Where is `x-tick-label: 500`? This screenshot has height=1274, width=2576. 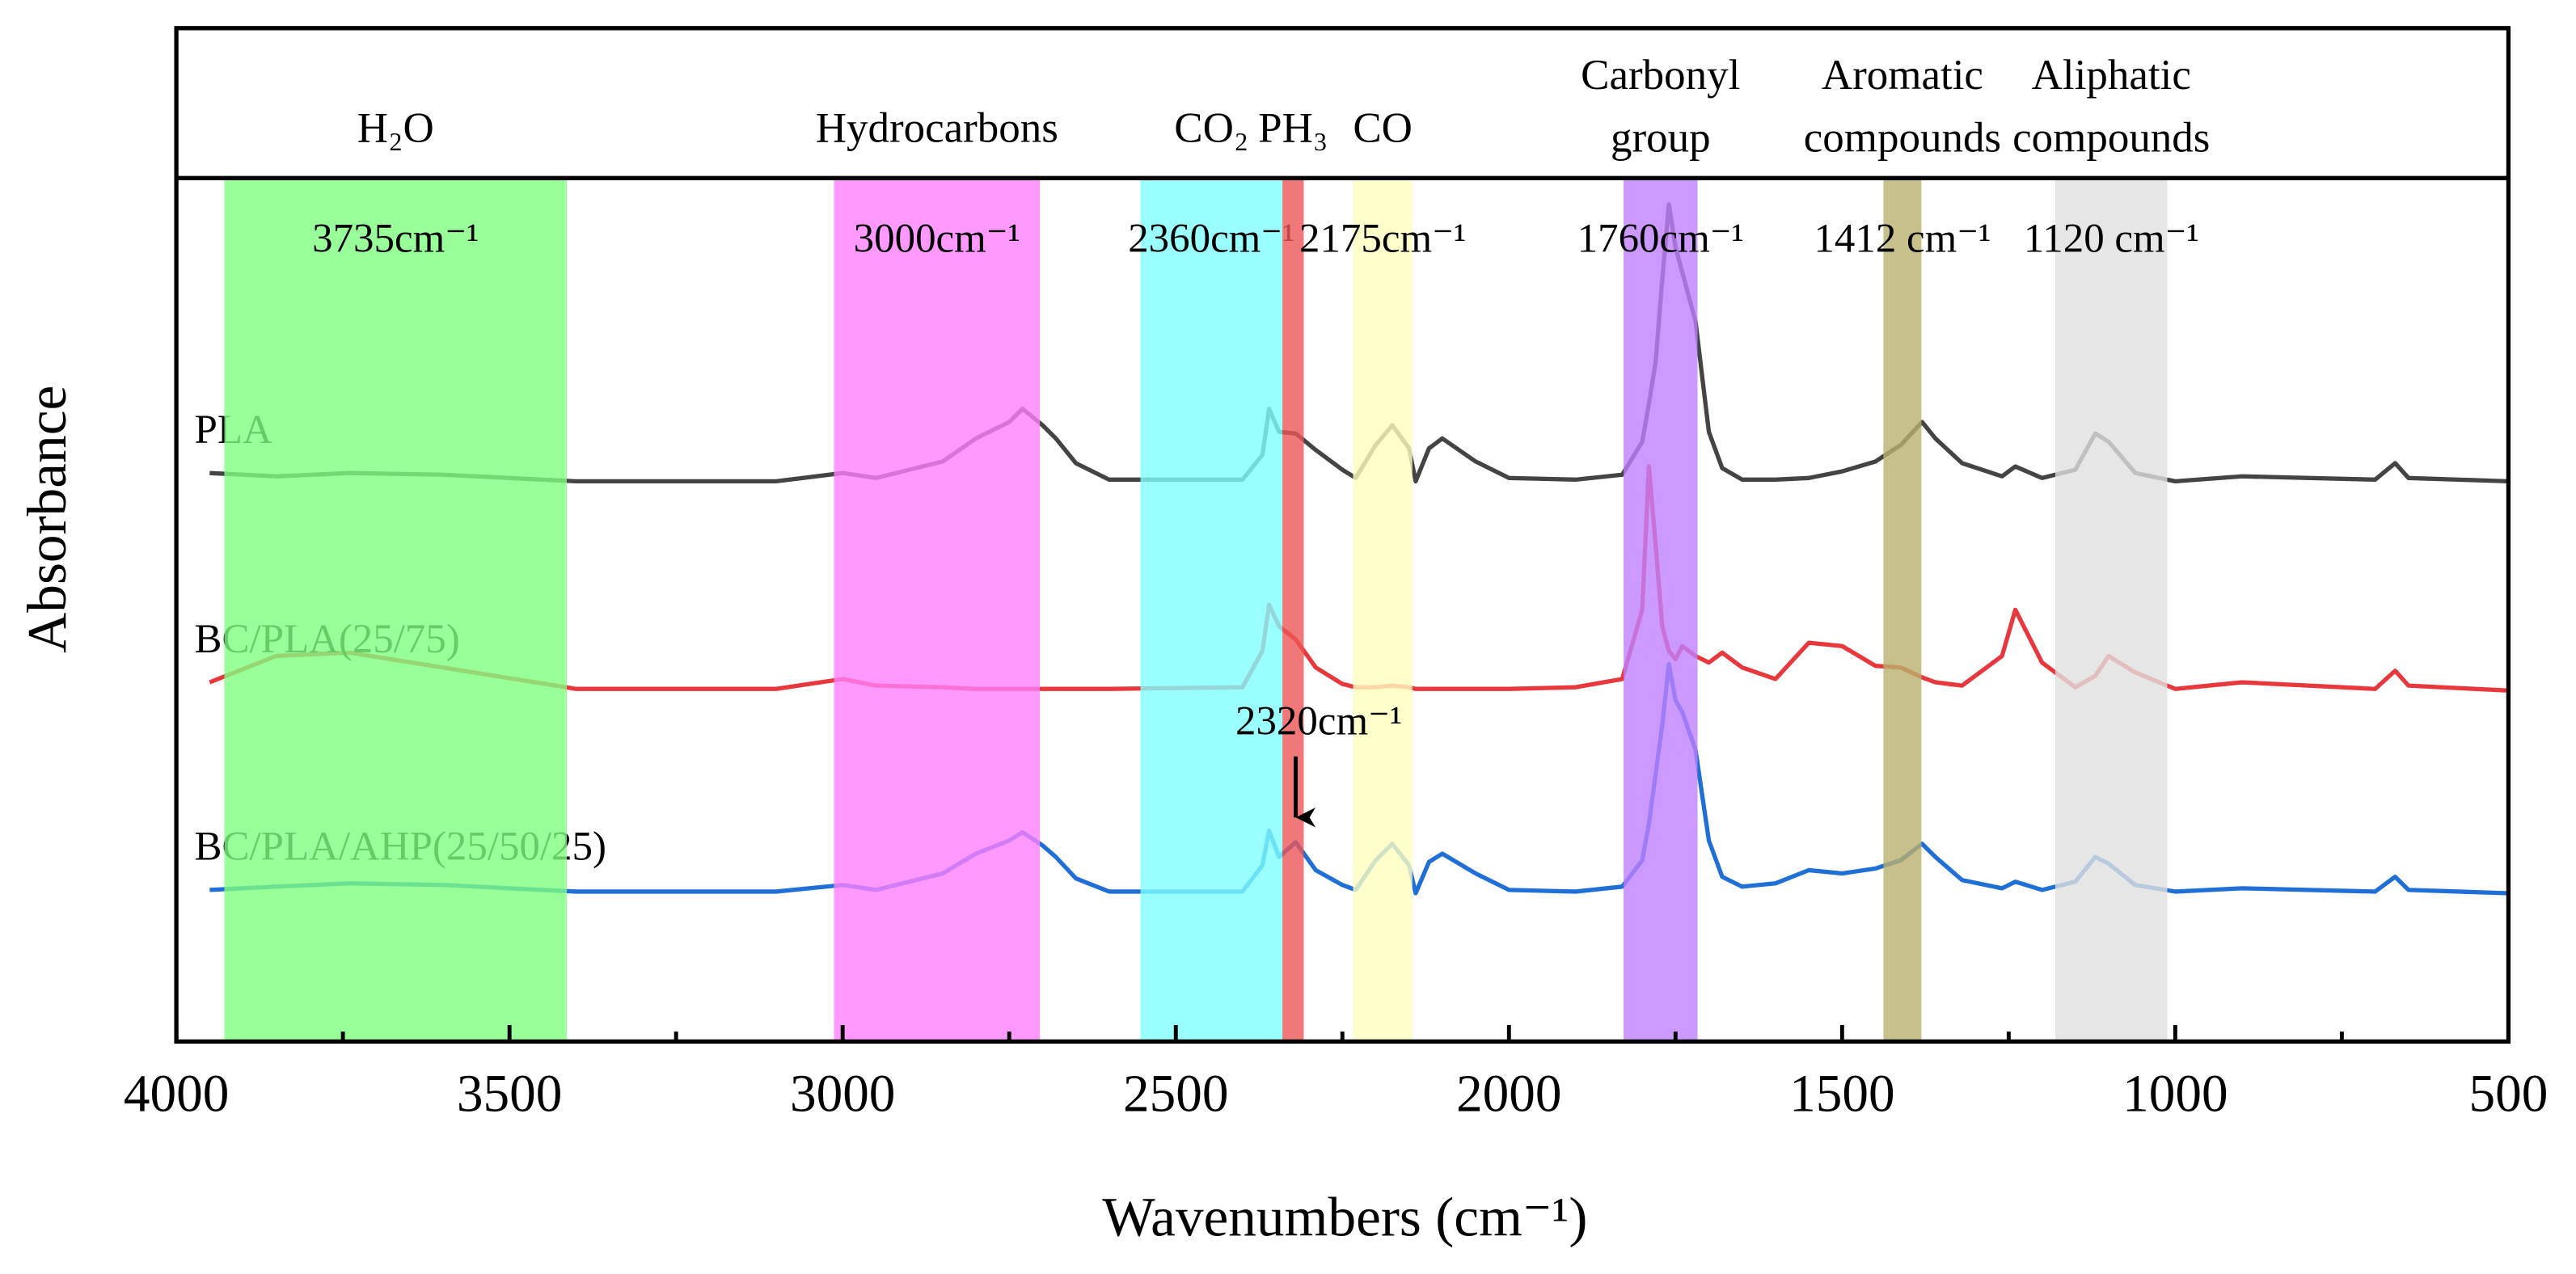
x-tick-label: 500 is located at coordinates (2509, 1094).